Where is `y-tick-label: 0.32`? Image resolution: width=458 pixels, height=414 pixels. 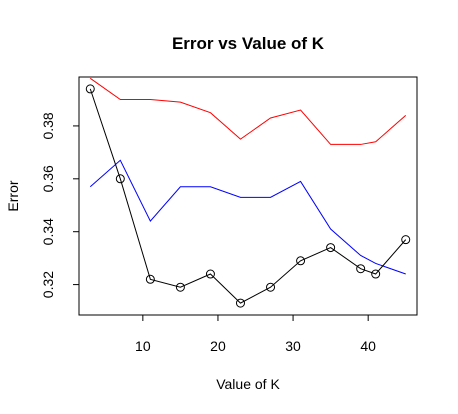
y-tick-label: 0.32 is located at coordinates (48, 284).